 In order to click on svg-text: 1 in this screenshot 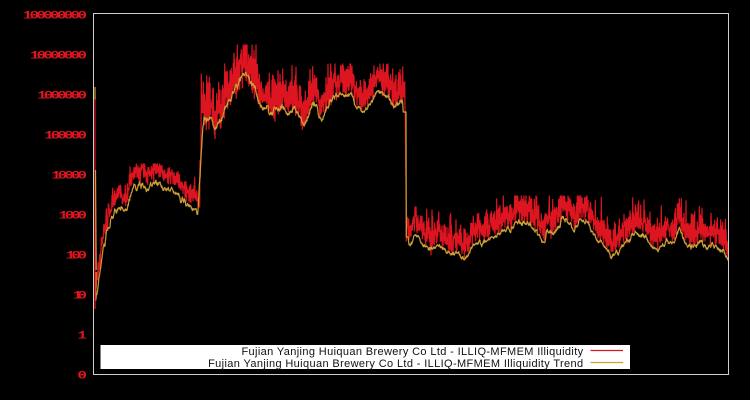, I will do `click(81, 335)`.